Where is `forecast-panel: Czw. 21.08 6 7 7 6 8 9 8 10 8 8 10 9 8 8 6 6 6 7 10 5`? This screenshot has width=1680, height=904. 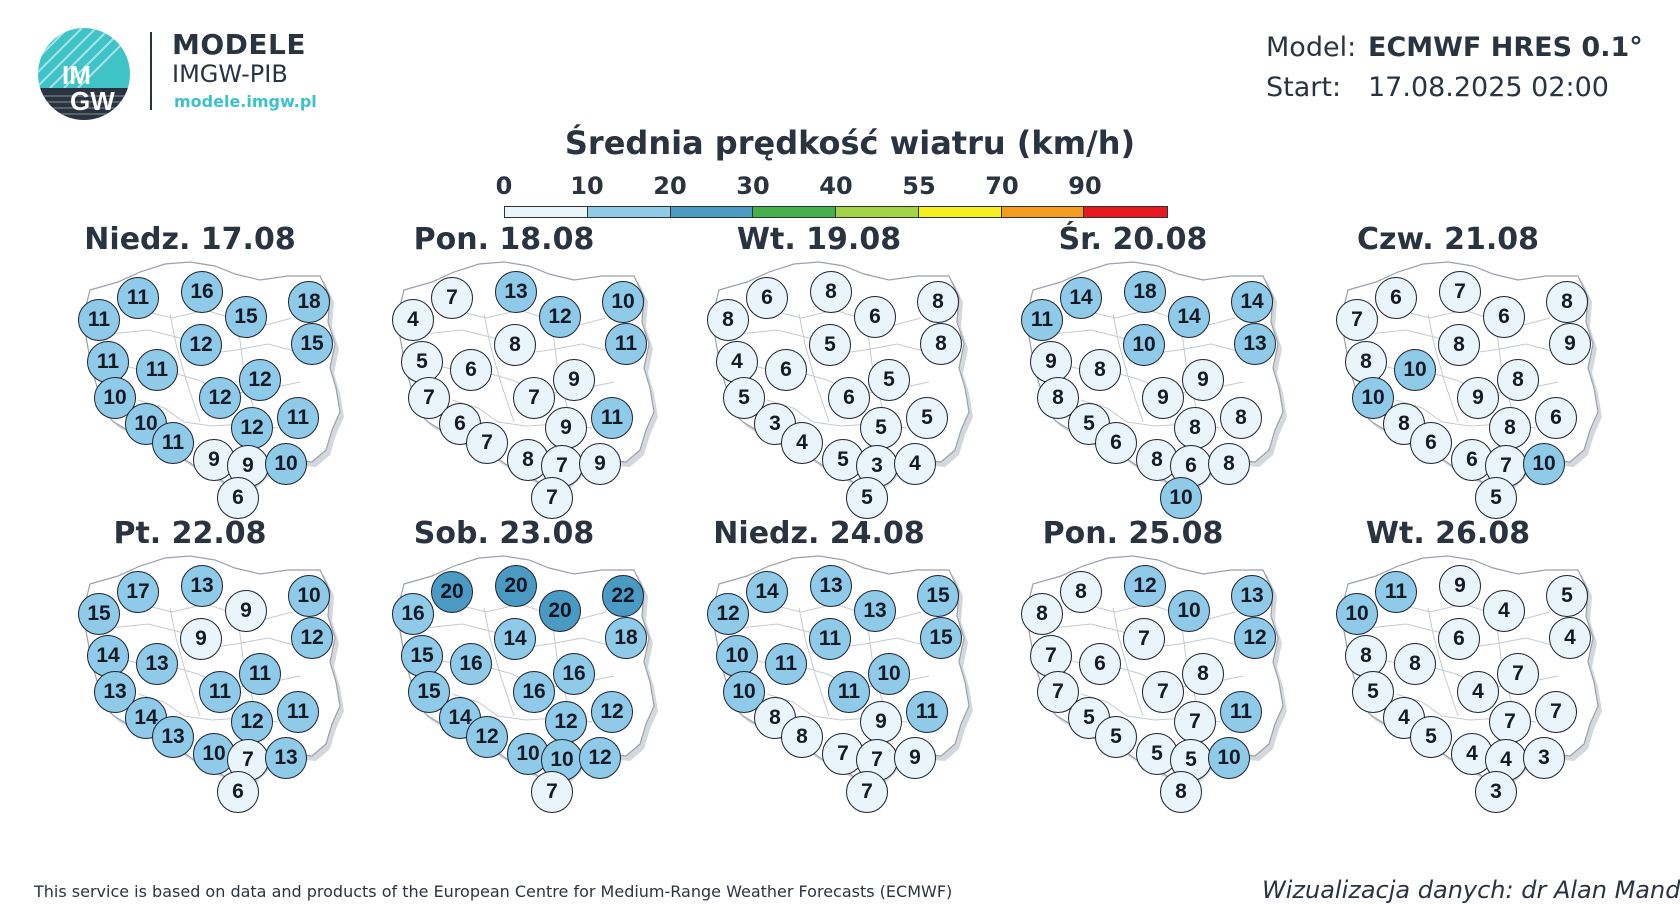 forecast-panel: Czw. 21.08 6 7 7 6 8 9 8 10 8 8 10 9 8 8 6 6 6 7 10 5 is located at coordinates (1448, 374).